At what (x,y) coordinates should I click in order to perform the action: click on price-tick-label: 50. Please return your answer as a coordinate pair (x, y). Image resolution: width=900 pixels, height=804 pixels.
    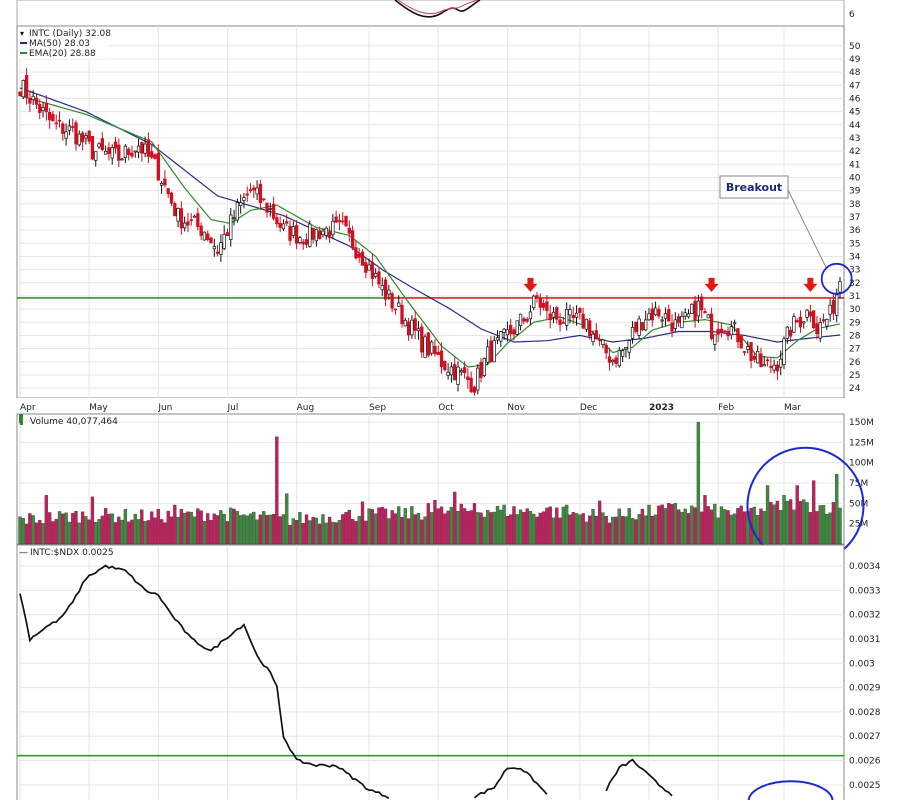
    Looking at the image, I should click on (855, 47).